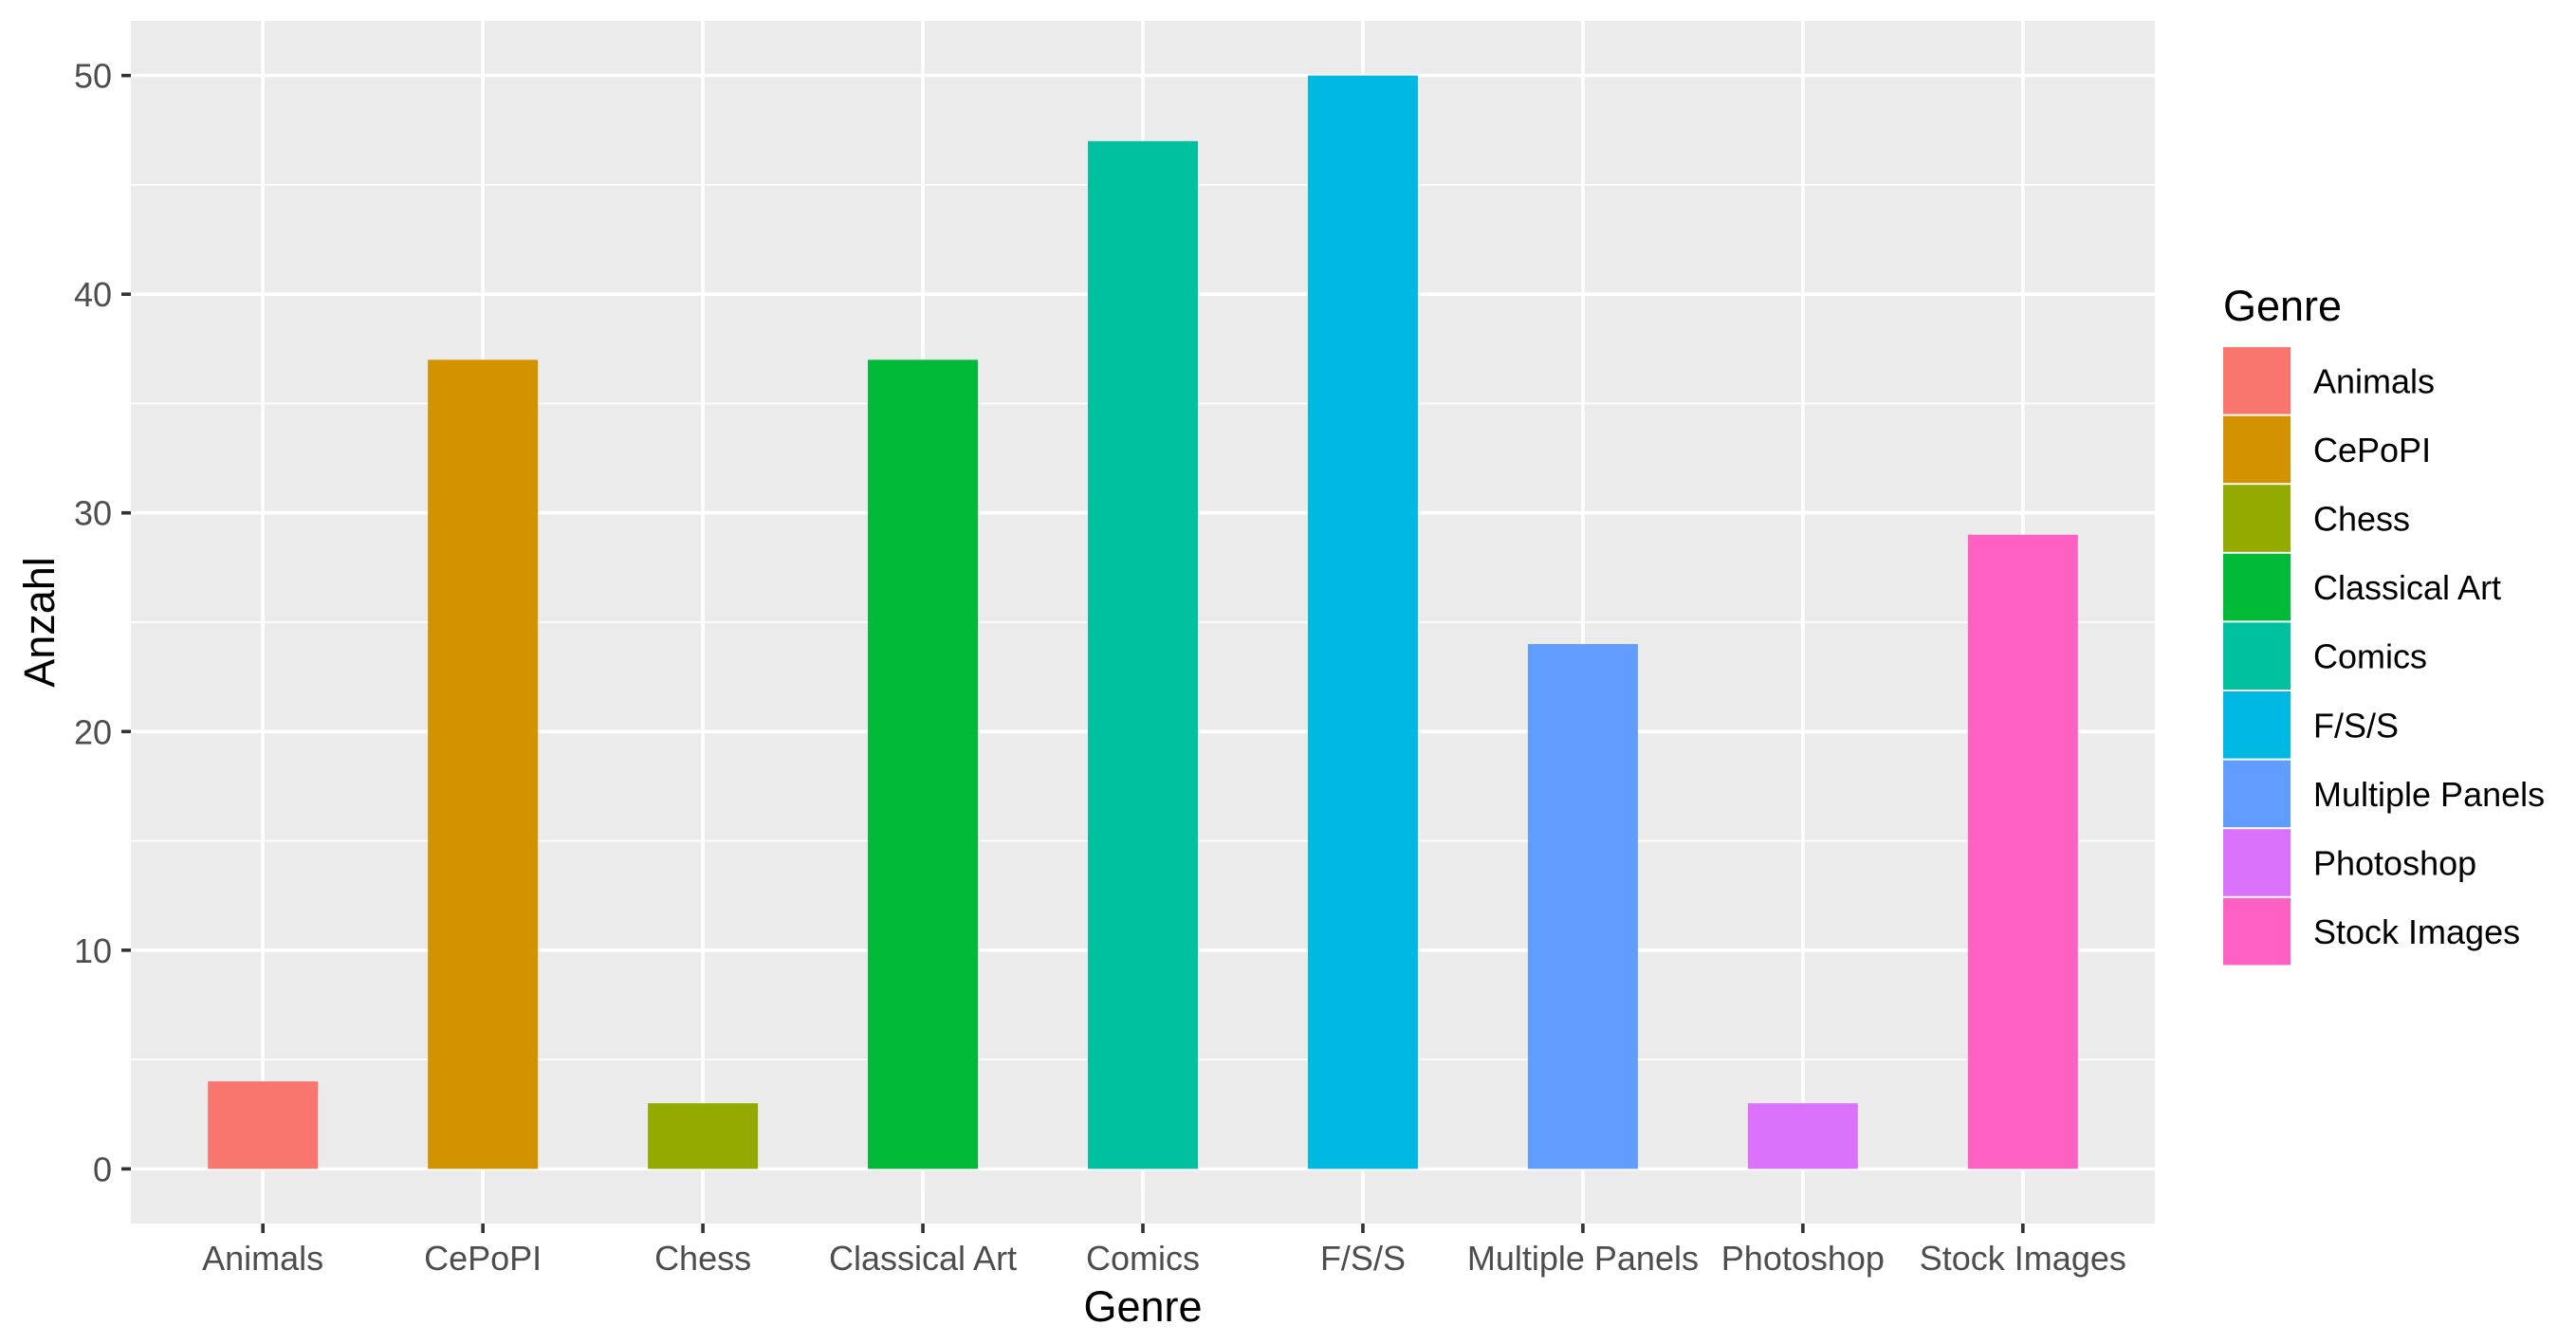 Image resolution: width=2576 pixels, height=1344 pixels. What do you see at coordinates (93, 513) in the screenshot?
I see `y-tick-label: 30` at bounding box center [93, 513].